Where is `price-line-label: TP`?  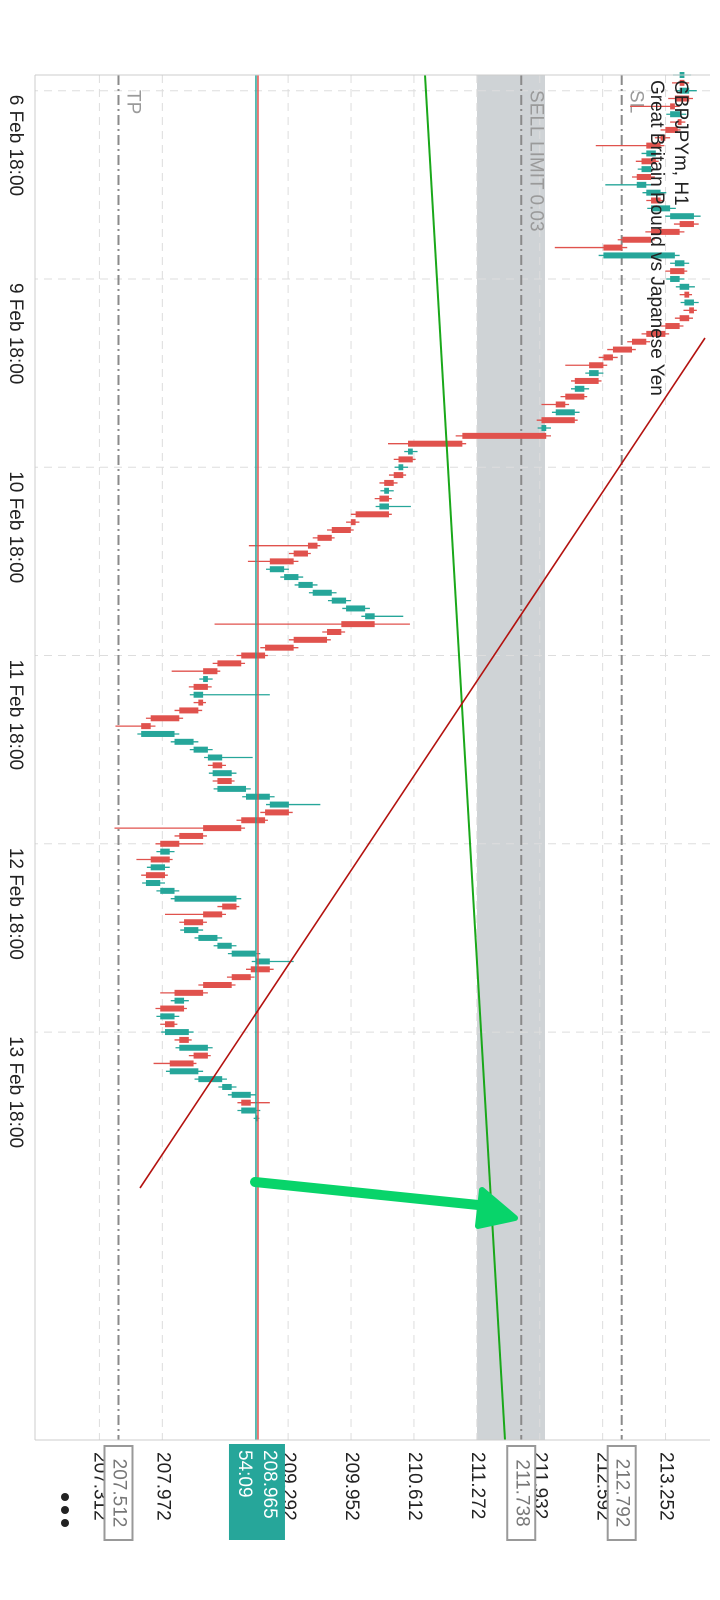 price-line-label: TP is located at coordinates (132, 102).